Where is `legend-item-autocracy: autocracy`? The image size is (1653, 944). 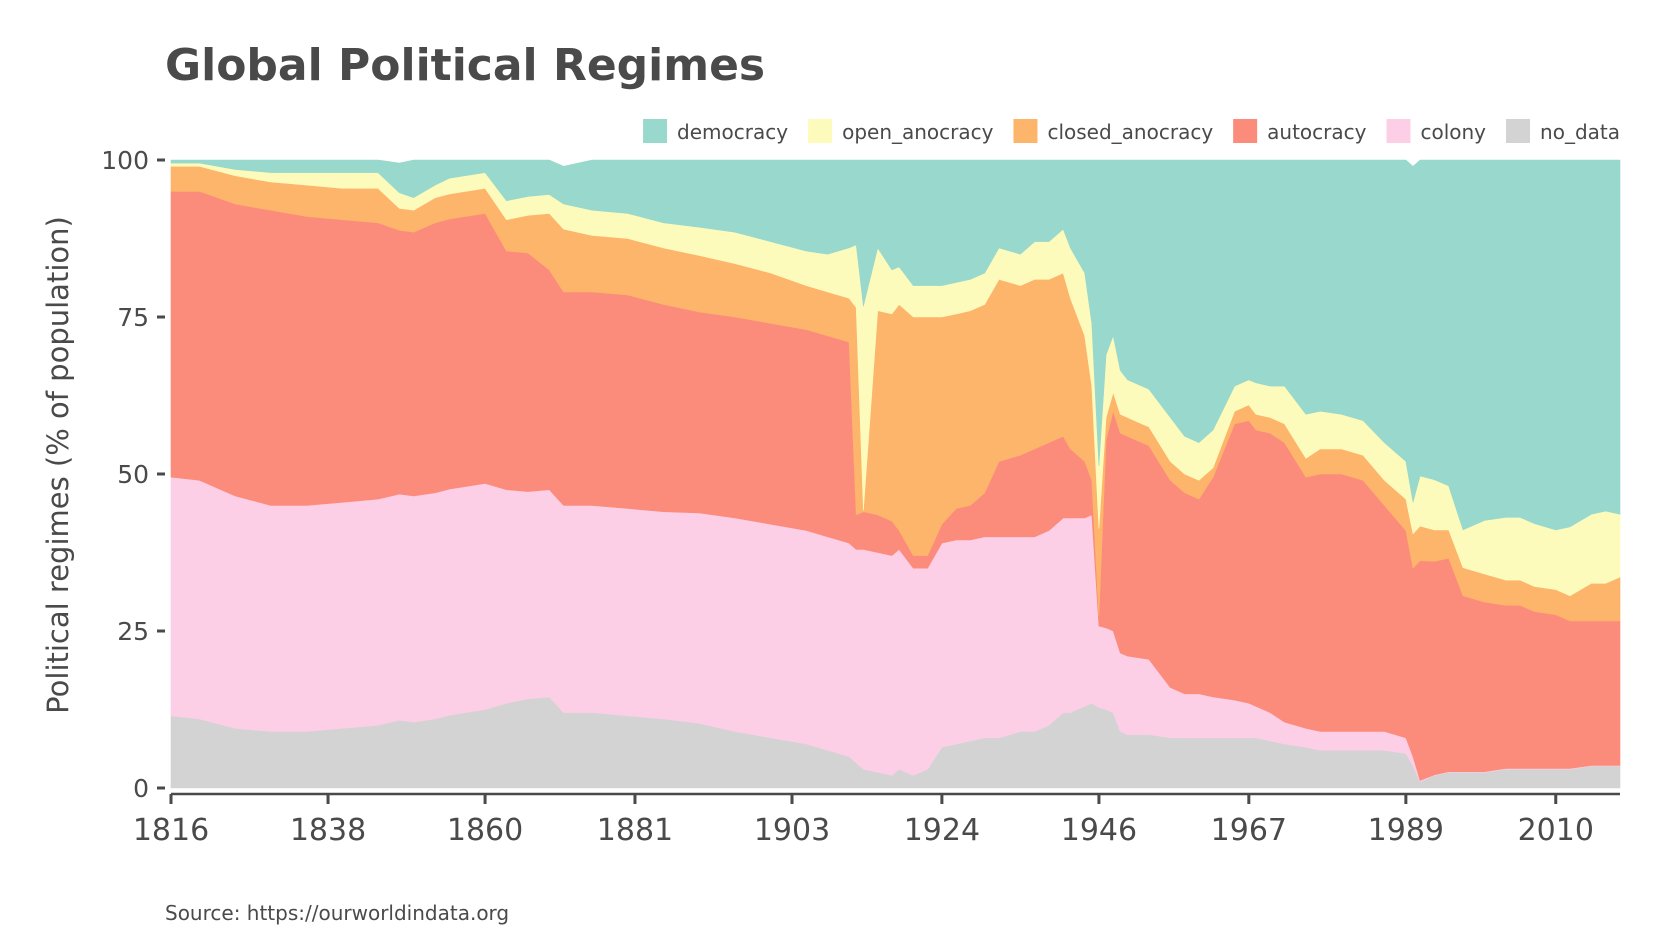
legend-item-autocracy: autocracy is located at coordinates (1300, 131).